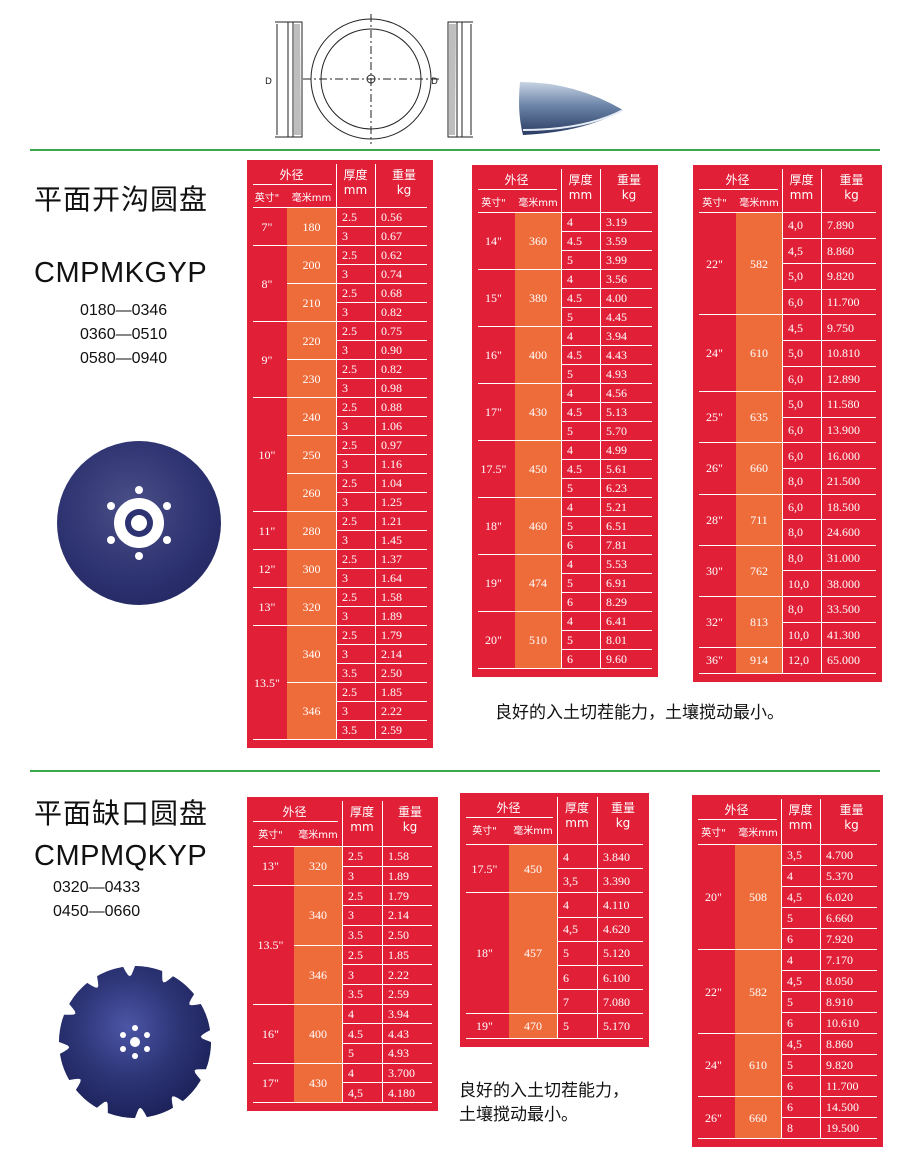 The width and height of the screenshot is (900, 1173). What do you see at coordinates (538, 241) in the screenshot?
I see `mm-cell: 360` at bounding box center [538, 241].